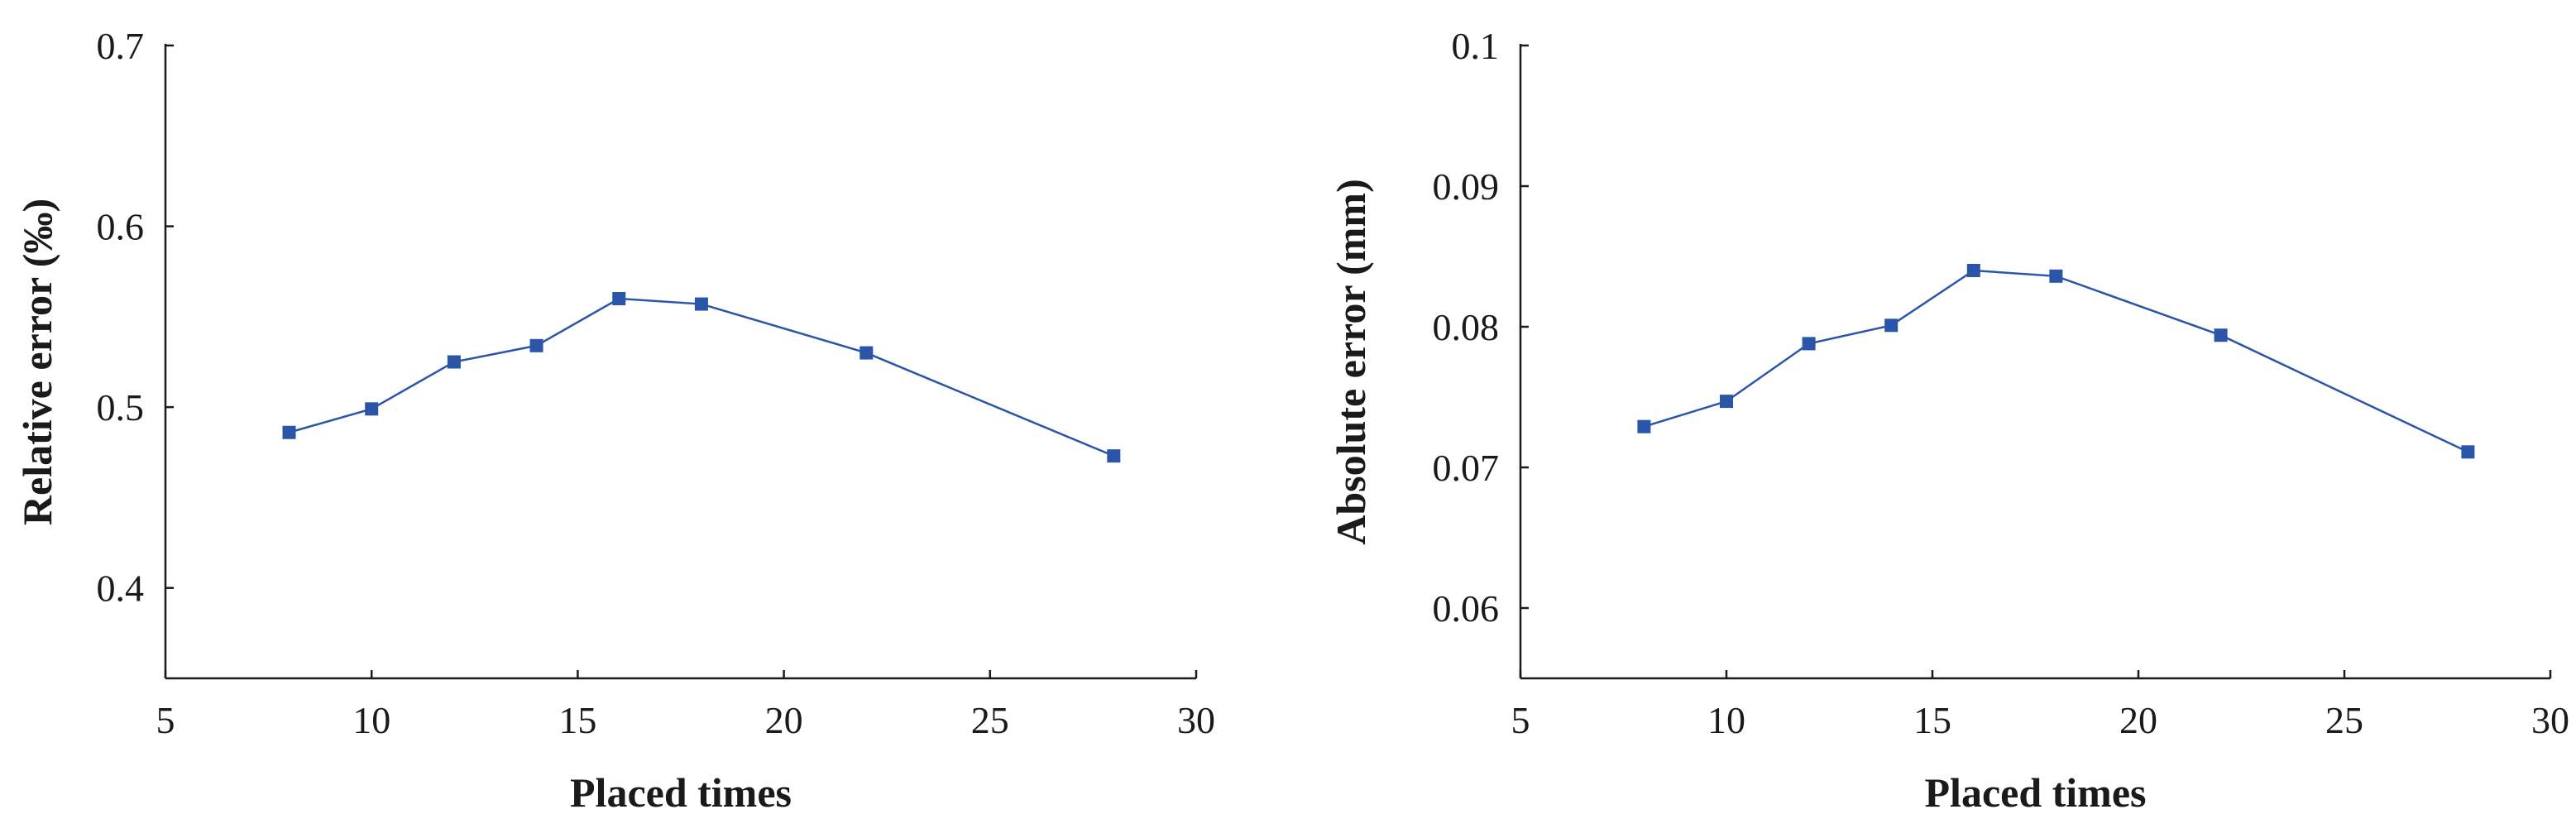 This screenshot has height=838, width=2576. Describe the element at coordinates (1351, 361) in the screenshot. I see `y-axis-title: Absolute error (mm)` at that location.